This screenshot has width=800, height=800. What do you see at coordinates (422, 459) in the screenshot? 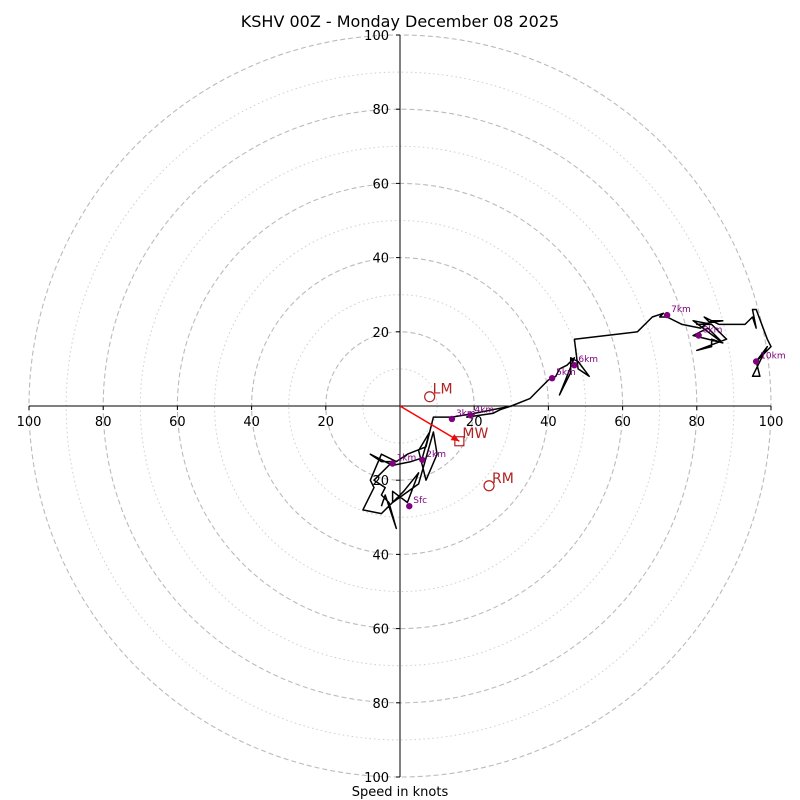
I see `height-marker-2km` at bounding box center [422, 459].